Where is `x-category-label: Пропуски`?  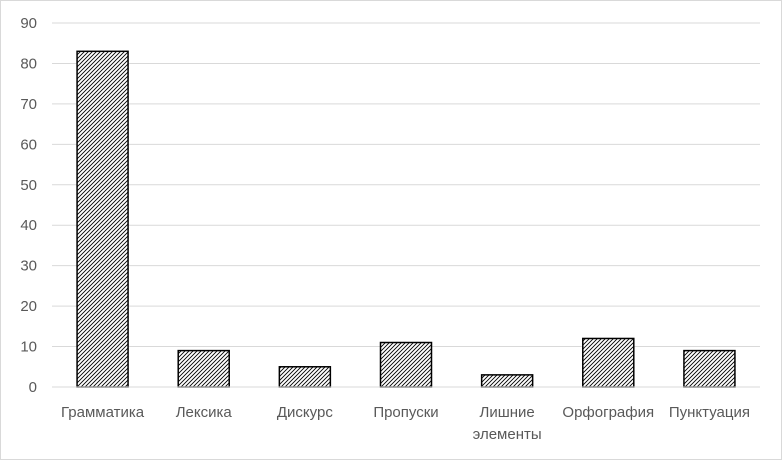
x-category-label: Пропуски is located at coordinates (405, 412).